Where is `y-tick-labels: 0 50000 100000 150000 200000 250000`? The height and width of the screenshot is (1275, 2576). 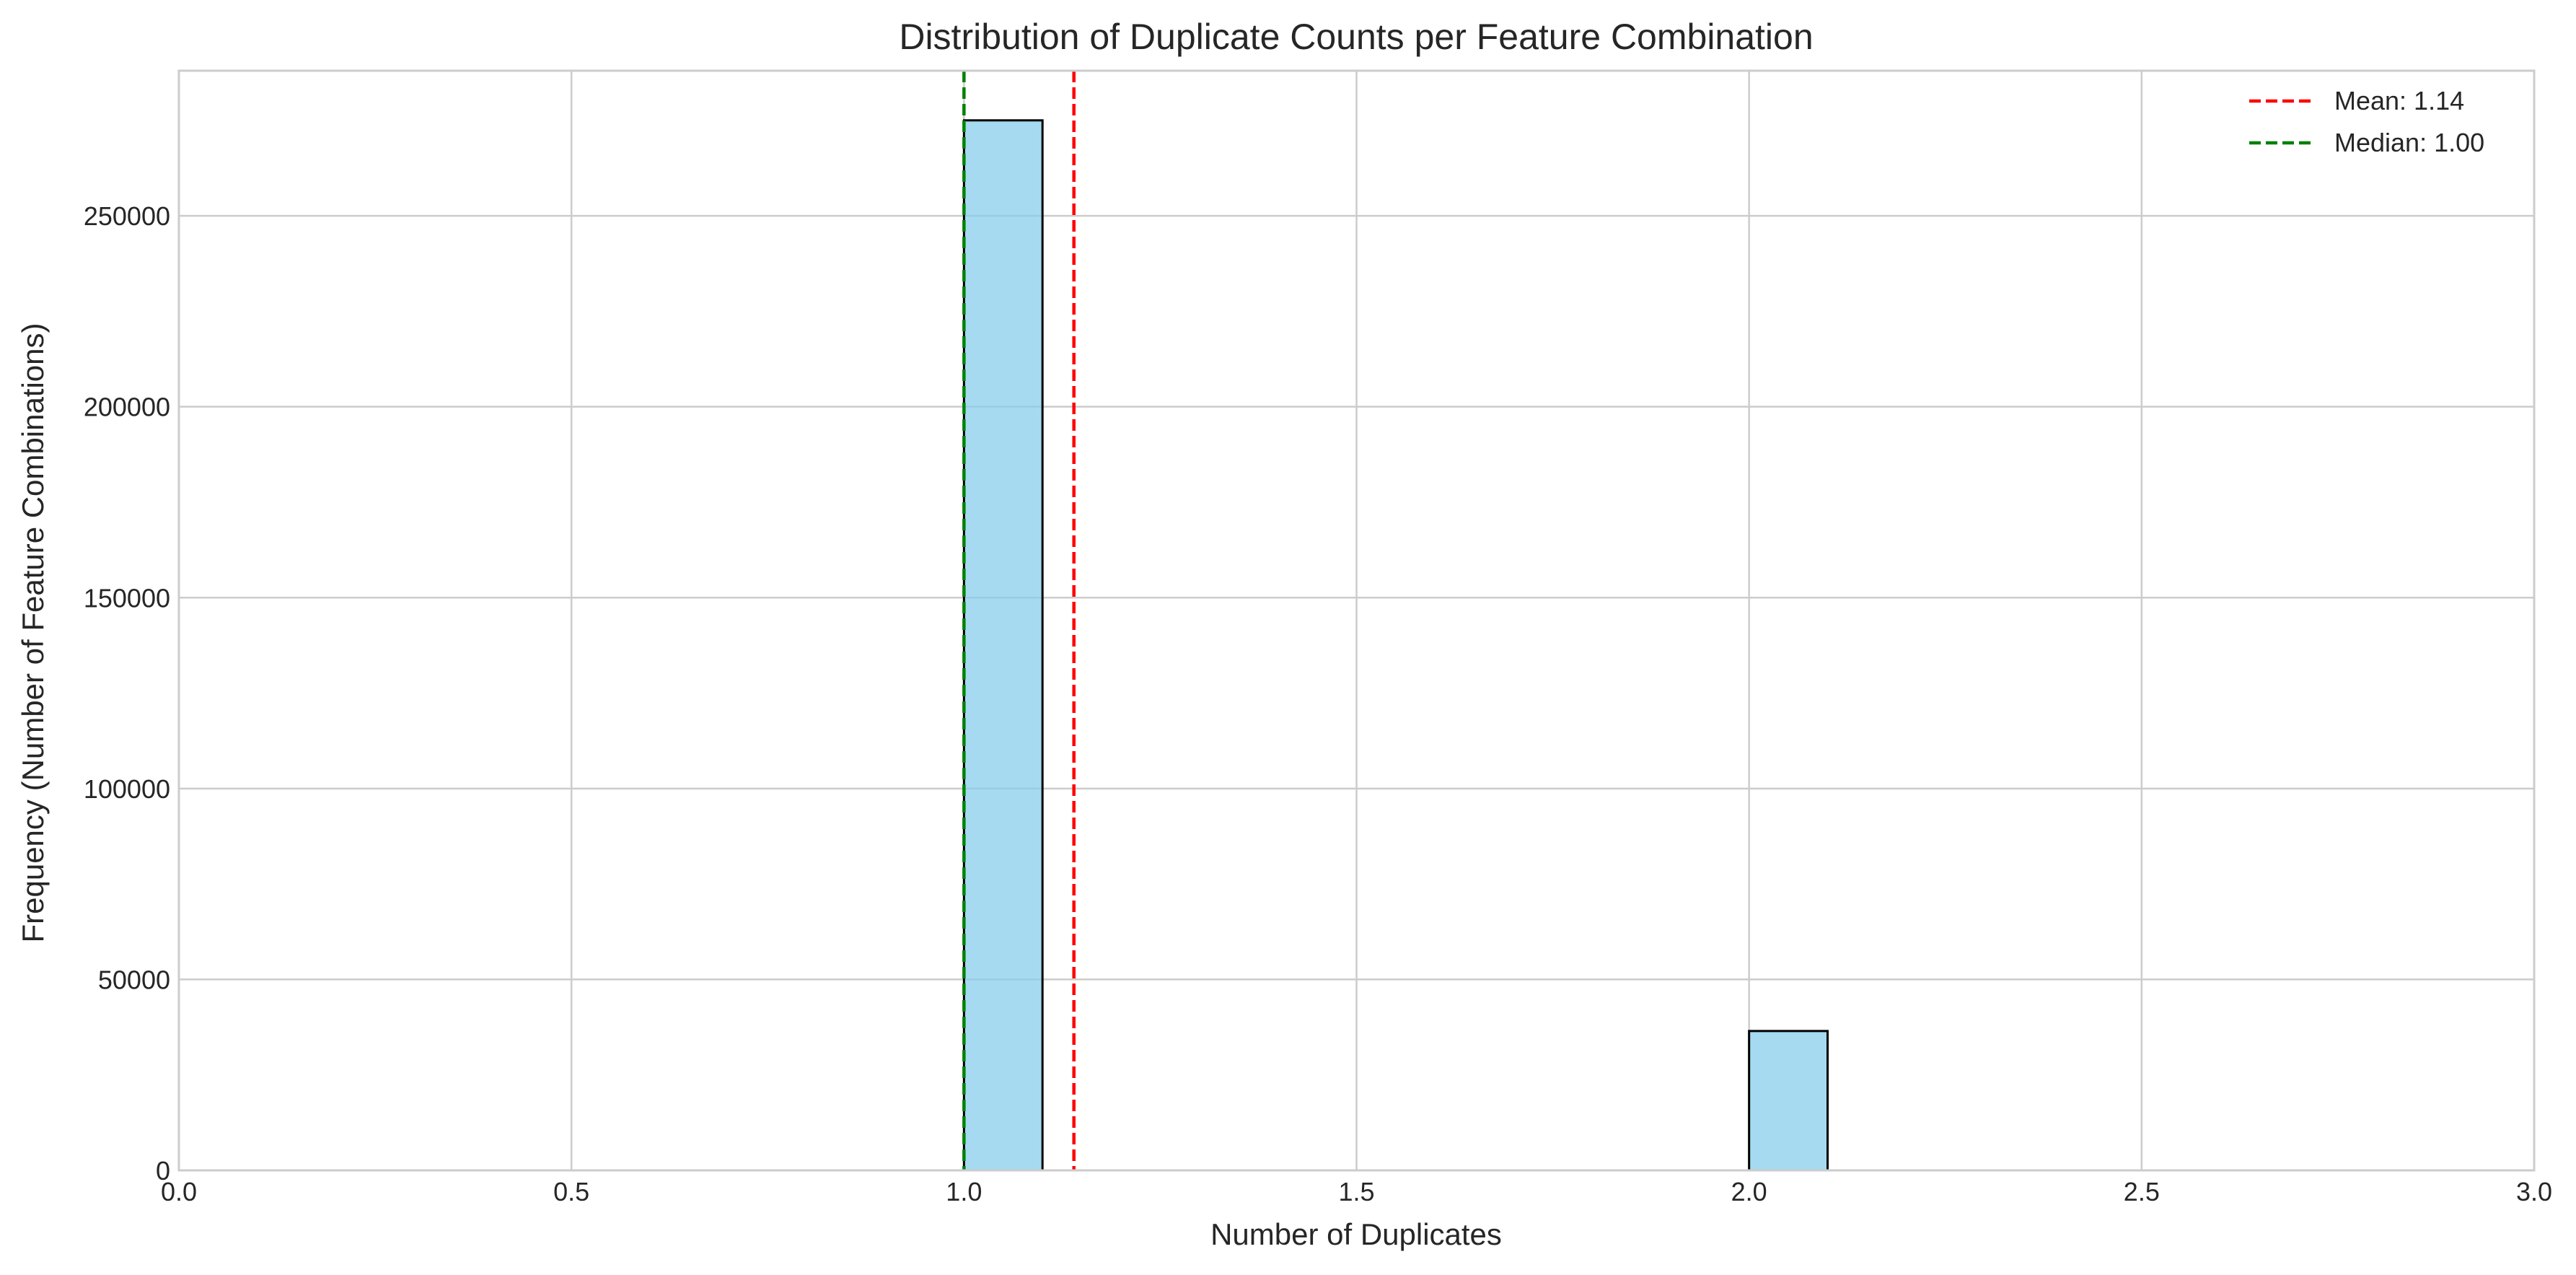
y-tick-labels: 0 50000 100000 150000 200000 250000 is located at coordinates (127, 693).